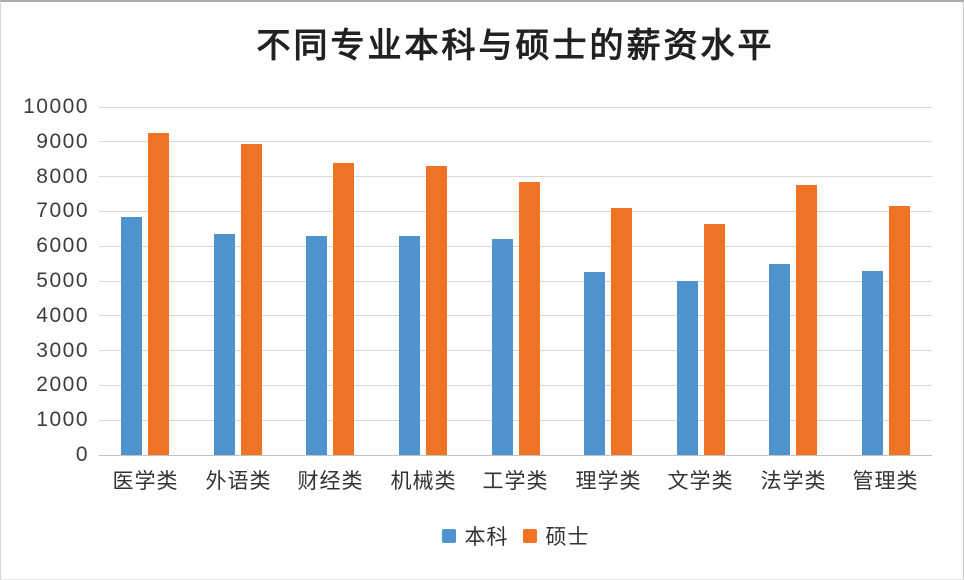 The width and height of the screenshot is (964, 580). I want to click on x-label-2: 财经类, so click(330, 481).